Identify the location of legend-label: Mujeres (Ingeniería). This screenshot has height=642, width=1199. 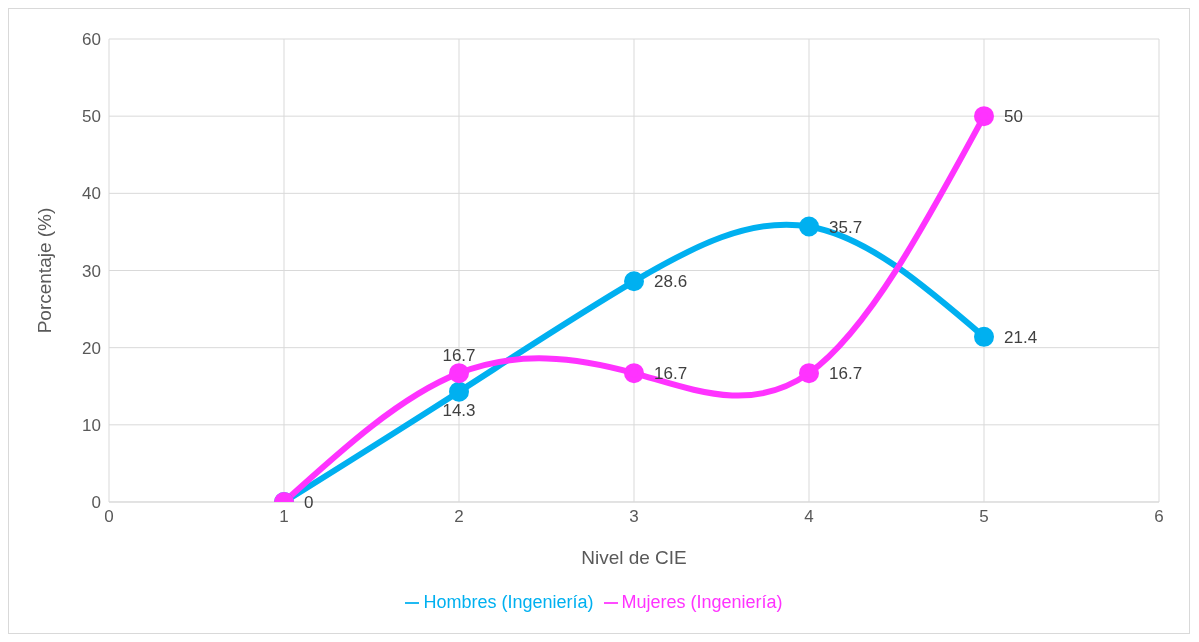
(702, 602).